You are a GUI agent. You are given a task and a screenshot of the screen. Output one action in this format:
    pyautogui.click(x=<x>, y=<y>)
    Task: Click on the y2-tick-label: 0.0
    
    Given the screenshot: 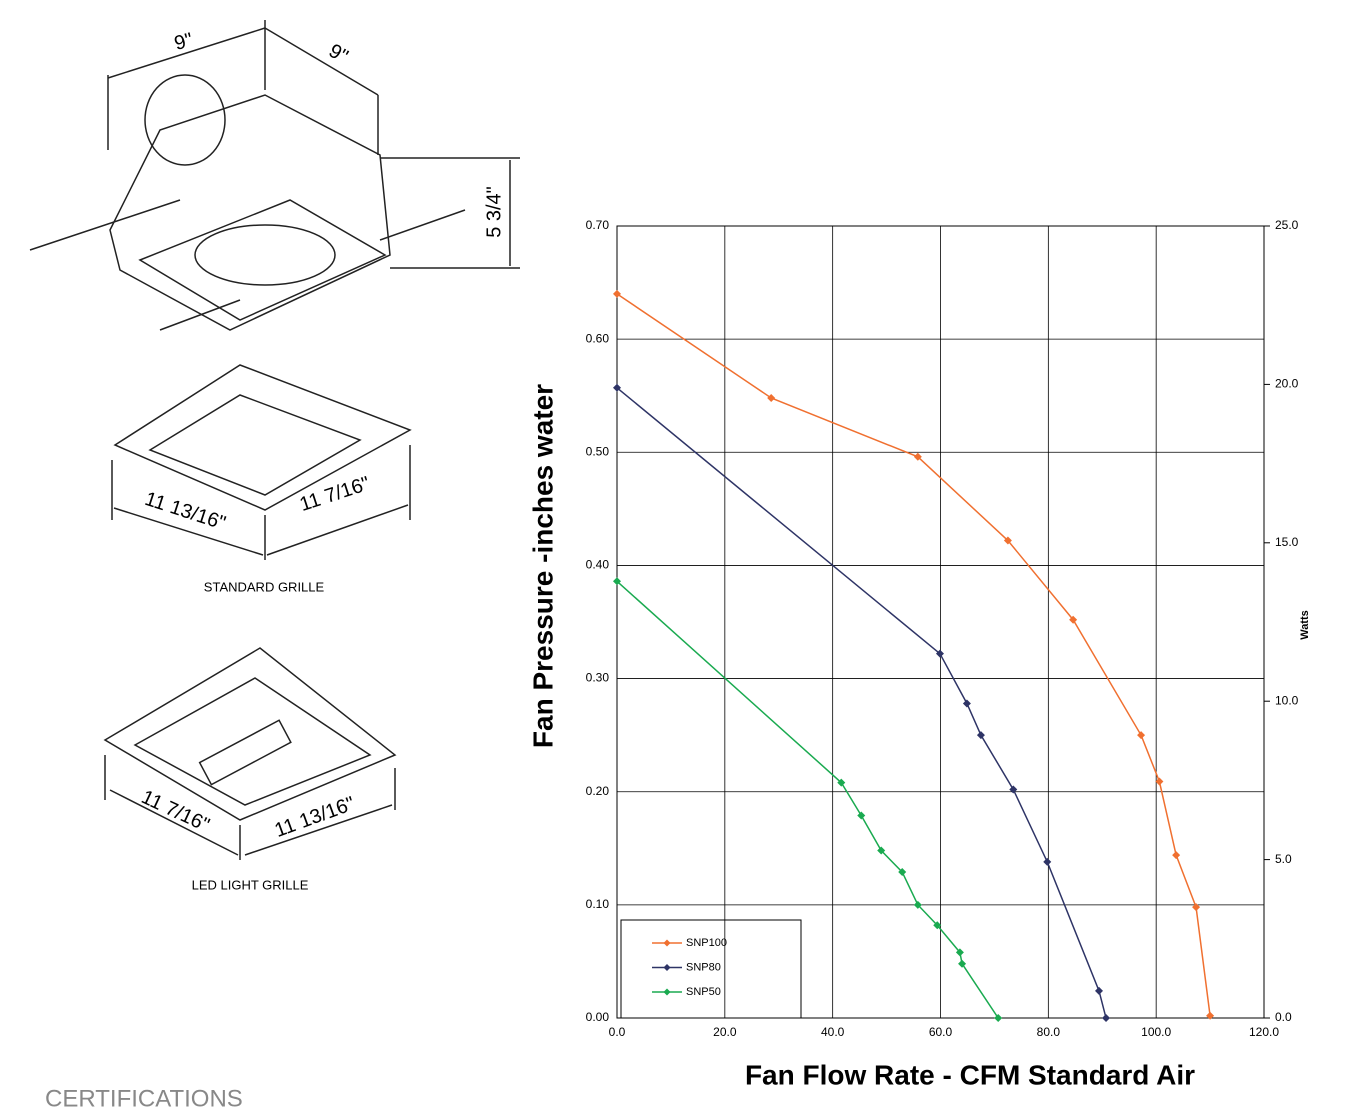 What is the action you would take?
    pyautogui.click(x=1283, y=1017)
    